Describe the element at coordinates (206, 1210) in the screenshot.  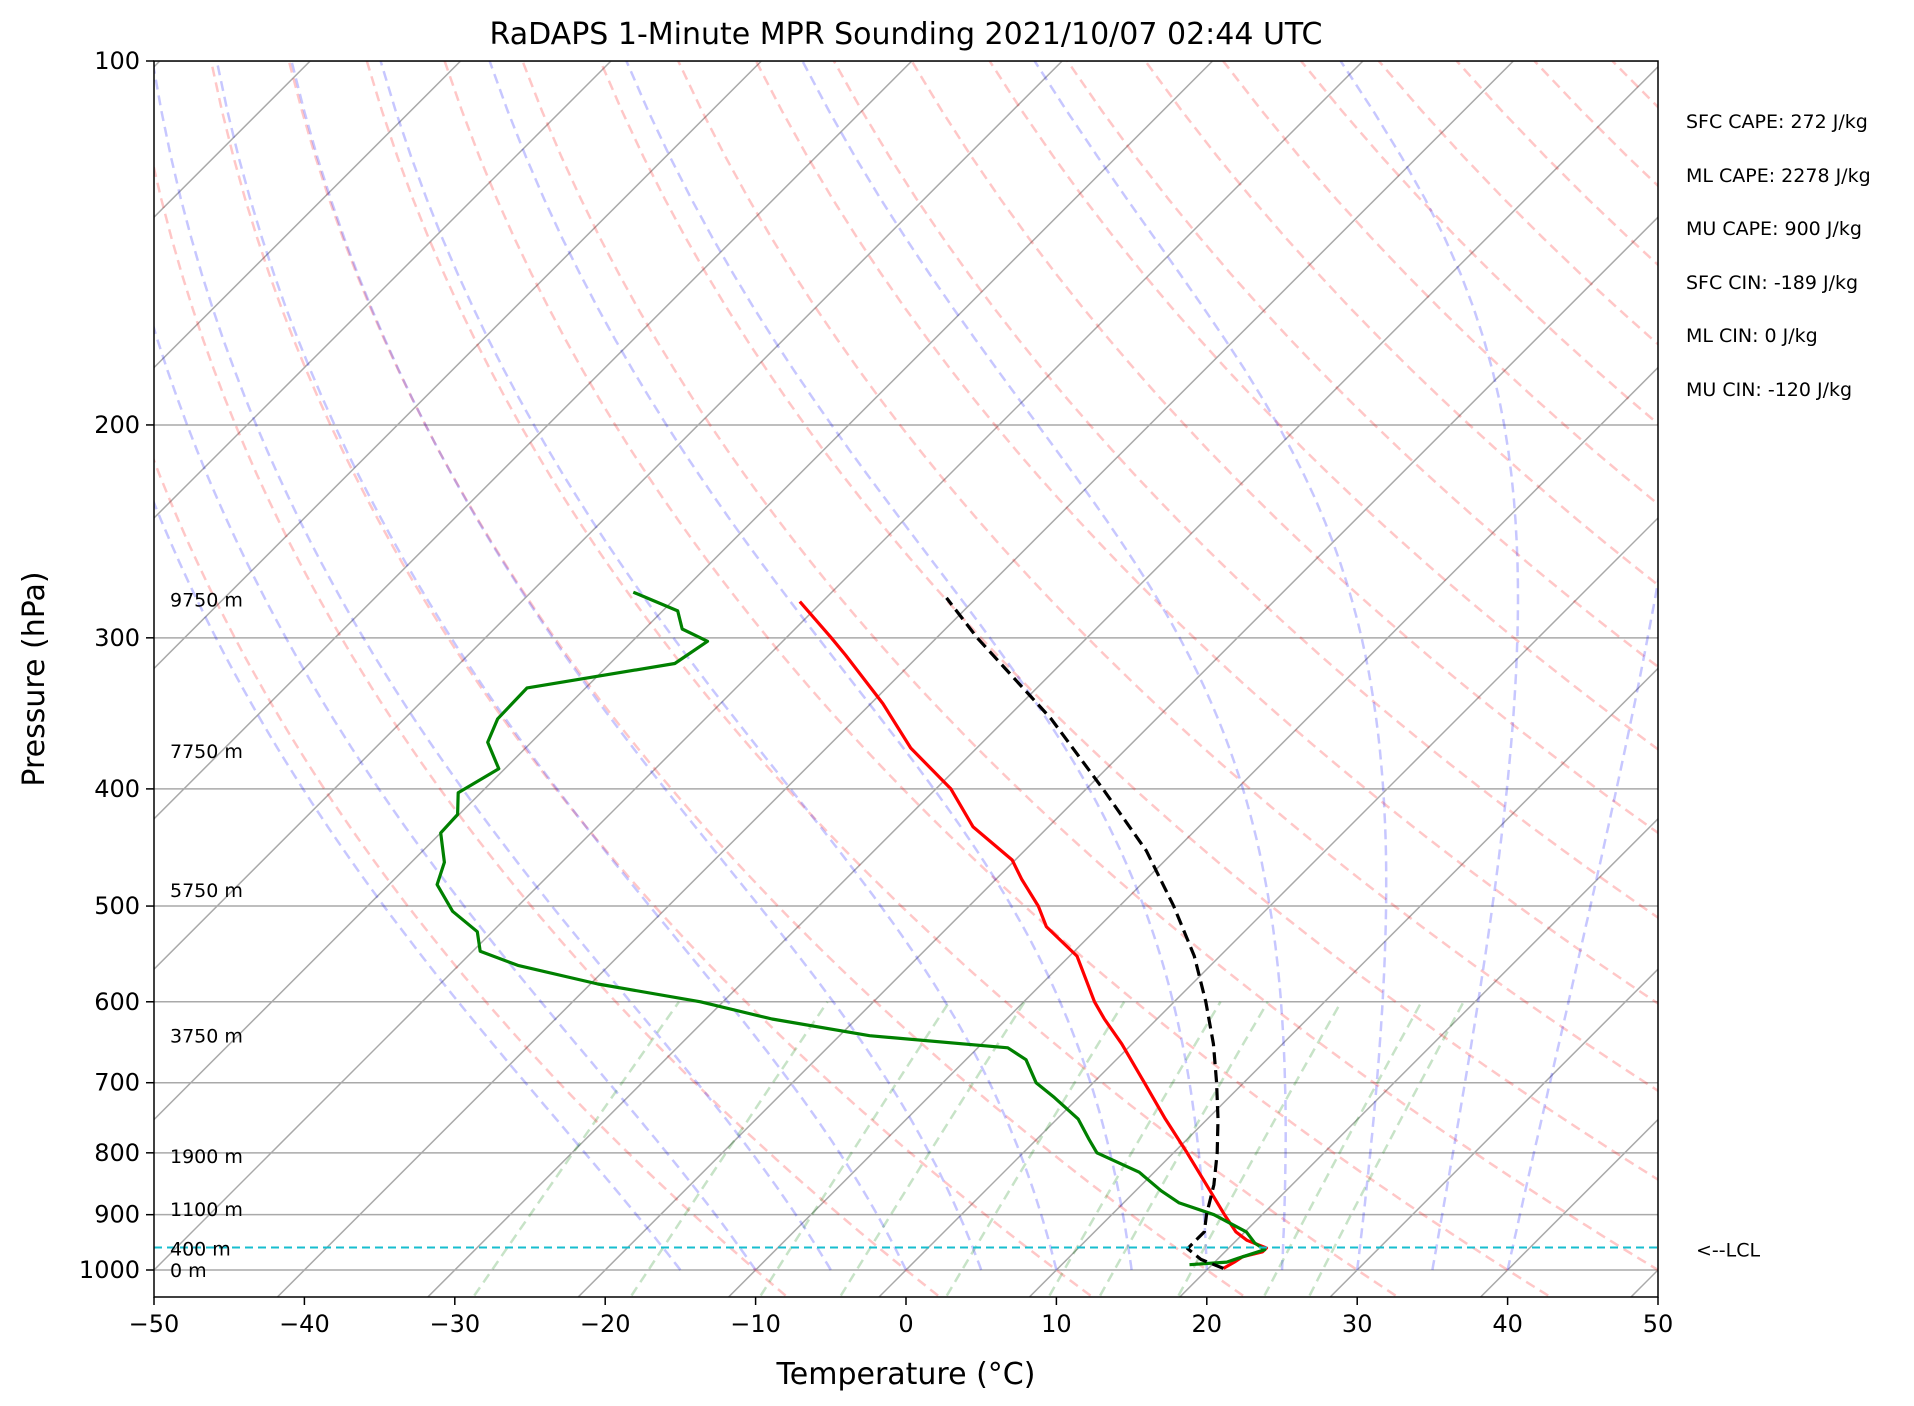
I see `height-label: 1100 m` at that location.